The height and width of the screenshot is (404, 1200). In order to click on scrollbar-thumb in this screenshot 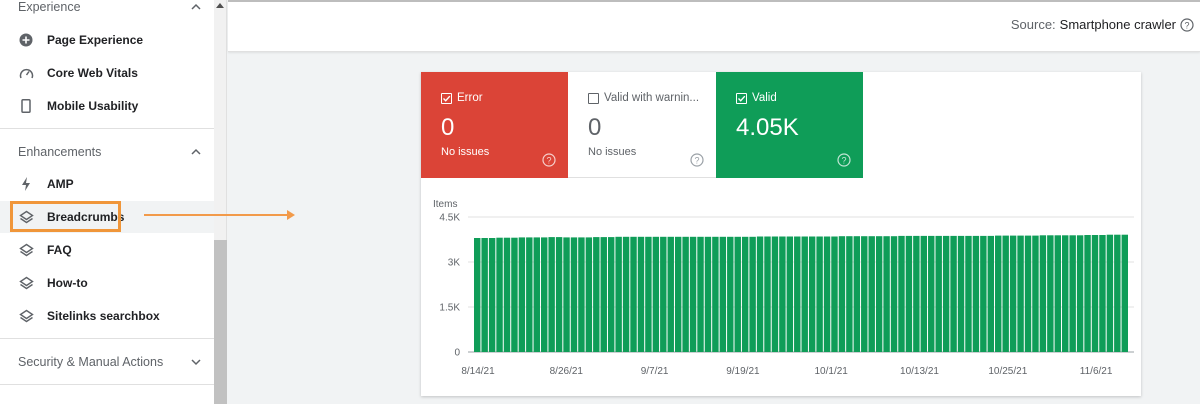, I will do `click(220, 322)`.